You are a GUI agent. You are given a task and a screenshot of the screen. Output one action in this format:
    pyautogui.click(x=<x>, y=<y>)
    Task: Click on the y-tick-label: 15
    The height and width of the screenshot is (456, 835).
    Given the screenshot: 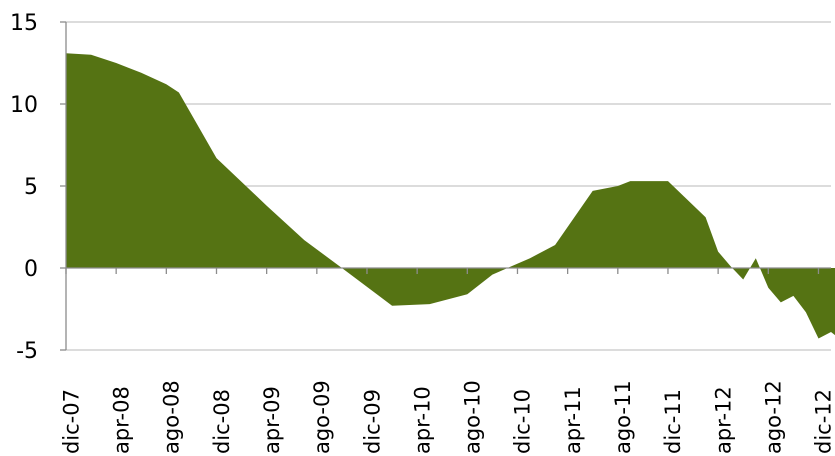 What is the action you would take?
    pyautogui.click(x=24, y=23)
    